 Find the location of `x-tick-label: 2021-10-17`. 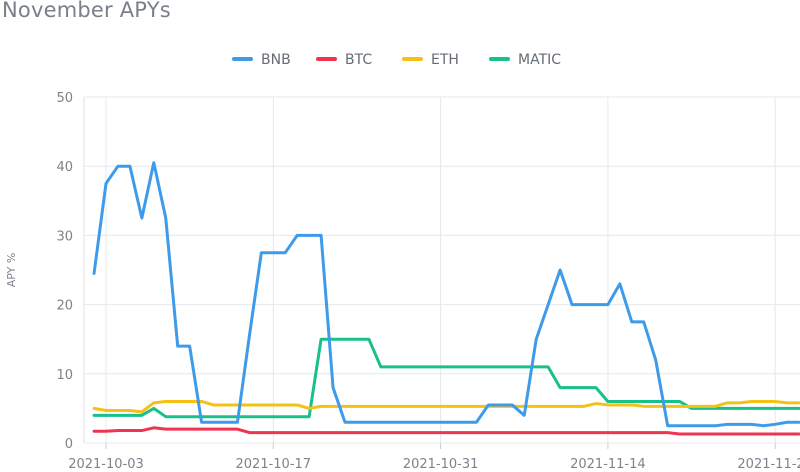

x-tick-label: 2021-10-17 is located at coordinates (274, 464).